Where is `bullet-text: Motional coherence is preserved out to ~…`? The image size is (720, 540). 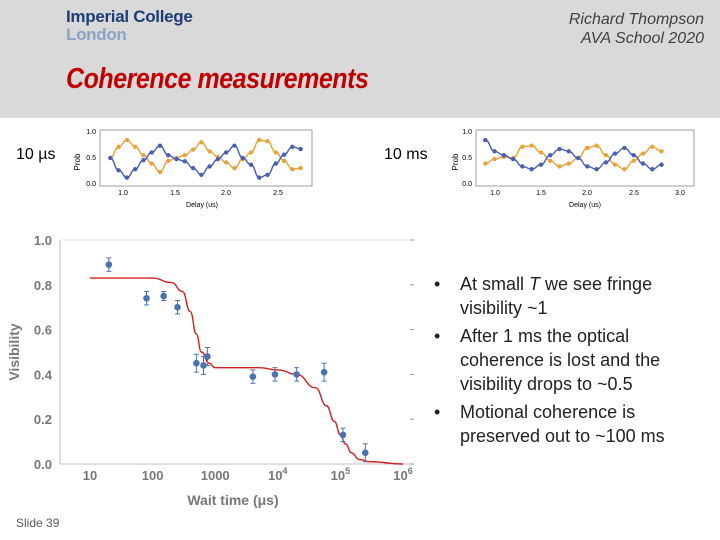
bullet-text: Motional coherence is preserved out to ~… is located at coordinates (562, 424).